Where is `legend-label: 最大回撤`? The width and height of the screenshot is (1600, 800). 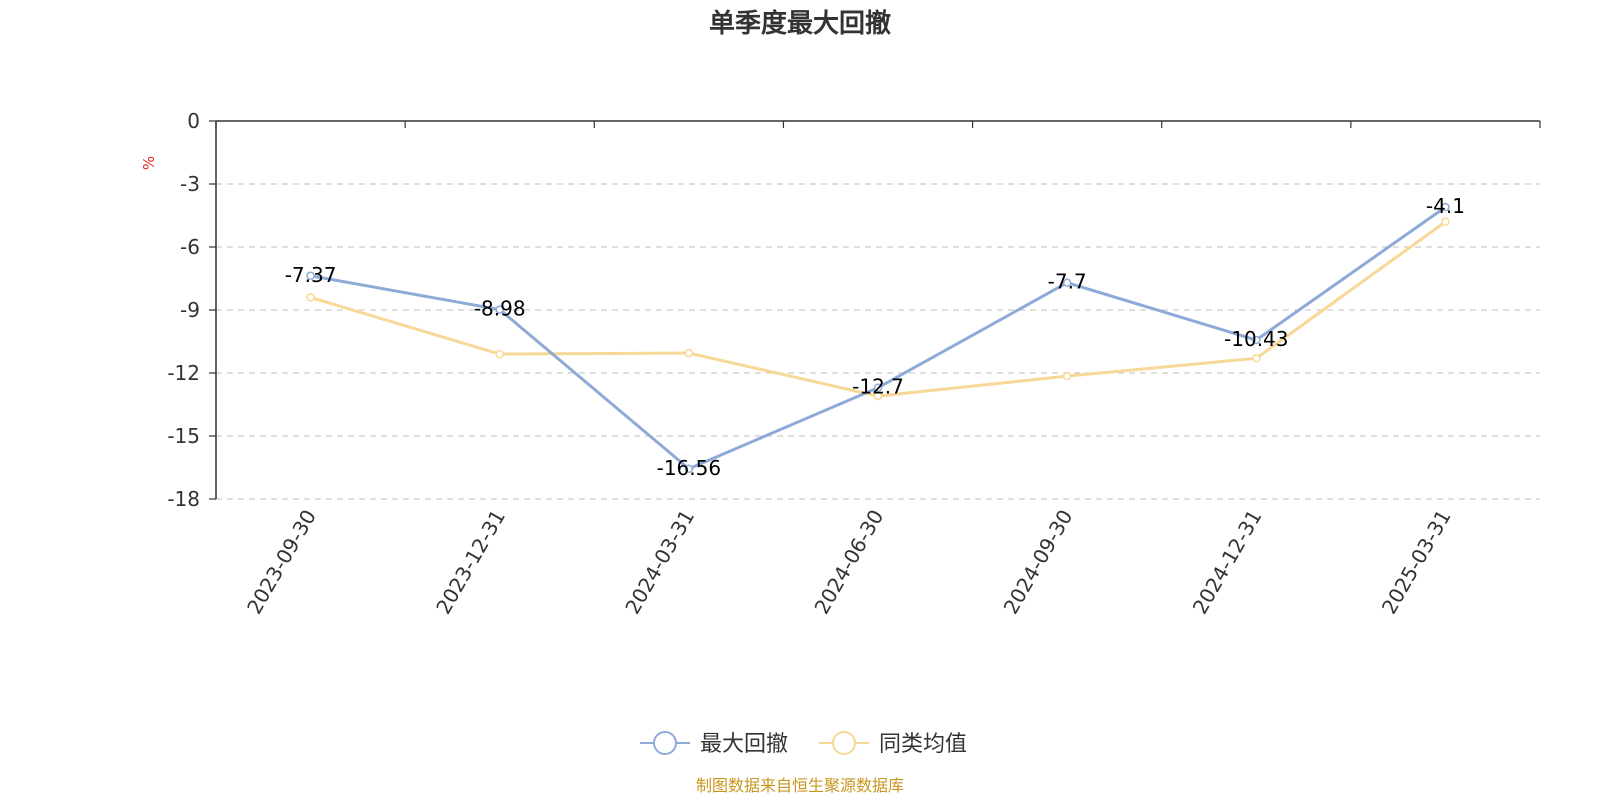 legend-label: 最大回撤 is located at coordinates (744, 744).